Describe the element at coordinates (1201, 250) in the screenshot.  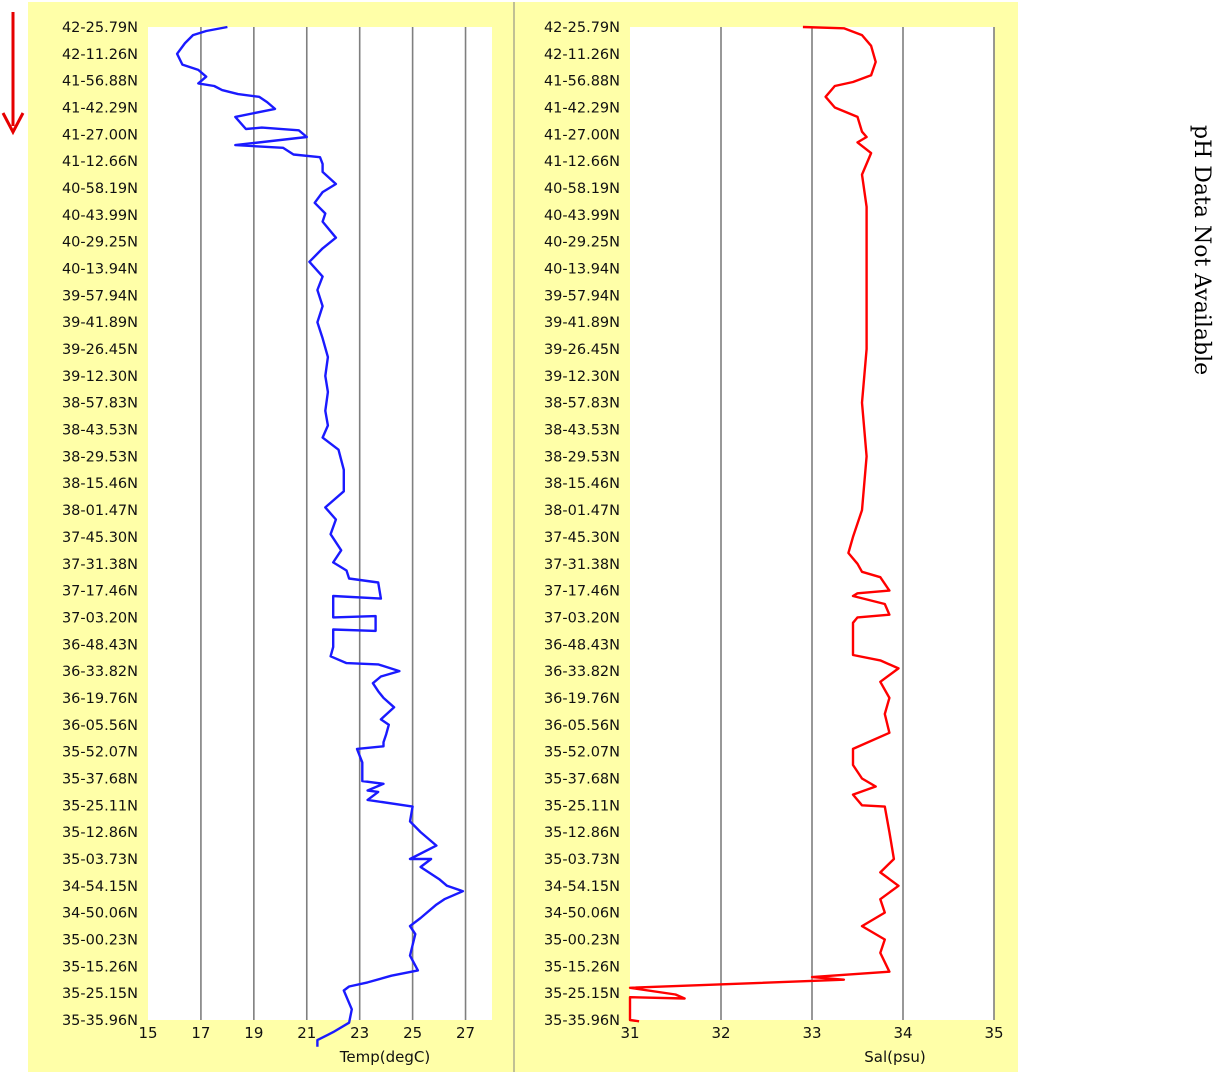
I see `ph-not-available-text: pH Data Not Available` at that location.